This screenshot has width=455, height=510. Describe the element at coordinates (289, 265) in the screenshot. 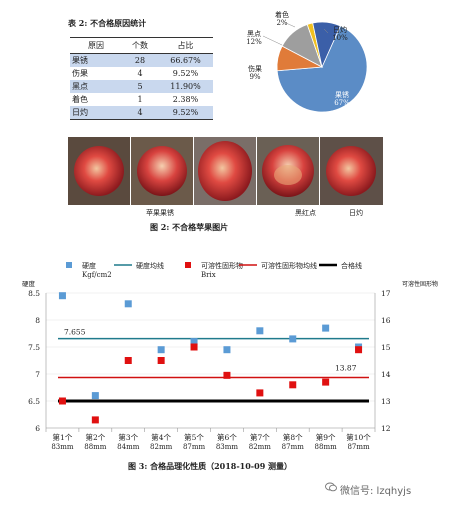

I see `legend-label: 可溶性固形物均线` at that location.